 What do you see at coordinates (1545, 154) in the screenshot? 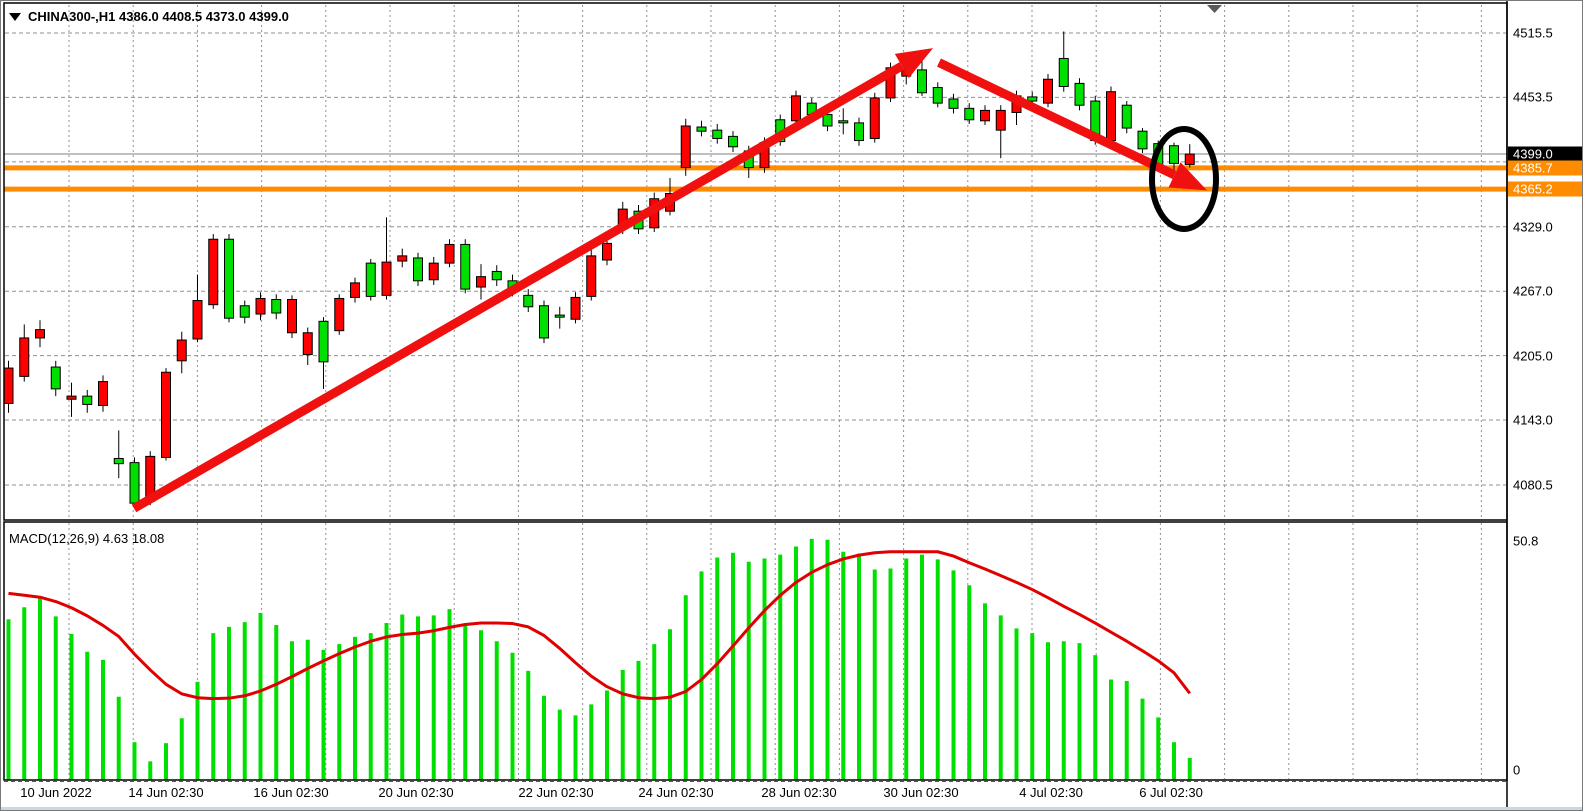
I see `current-price-badge: 4399.0` at bounding box center [1545, 154].